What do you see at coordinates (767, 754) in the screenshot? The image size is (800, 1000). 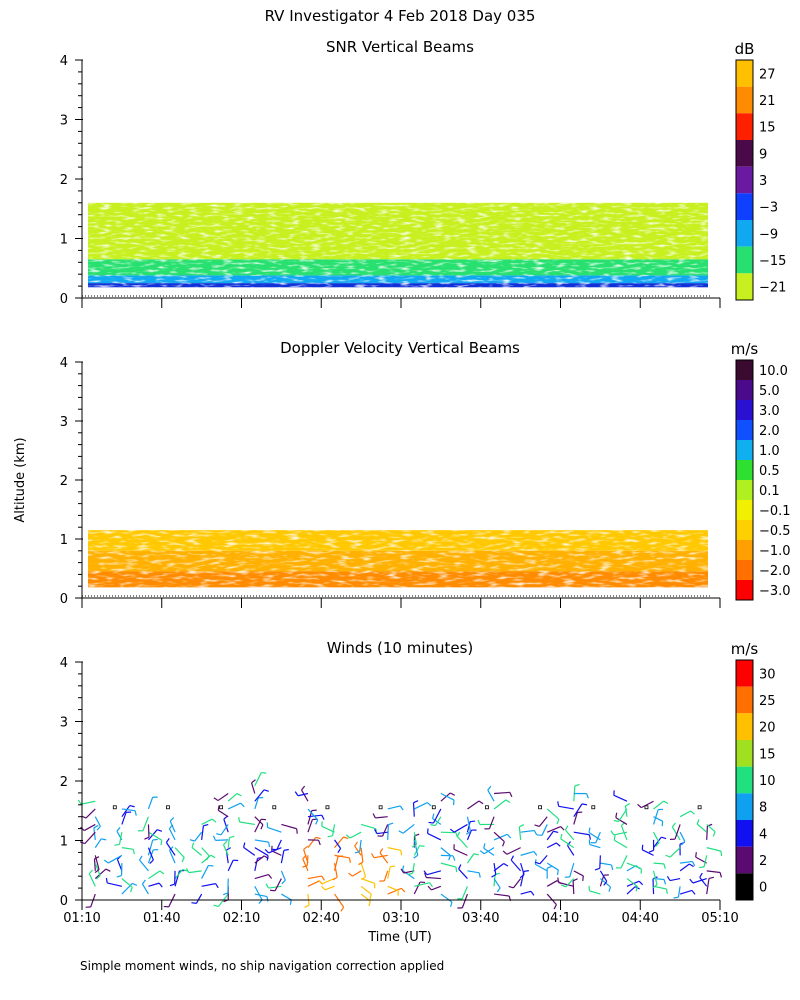 I see `colorbar-label: 15` at bounding box center [767, 754].